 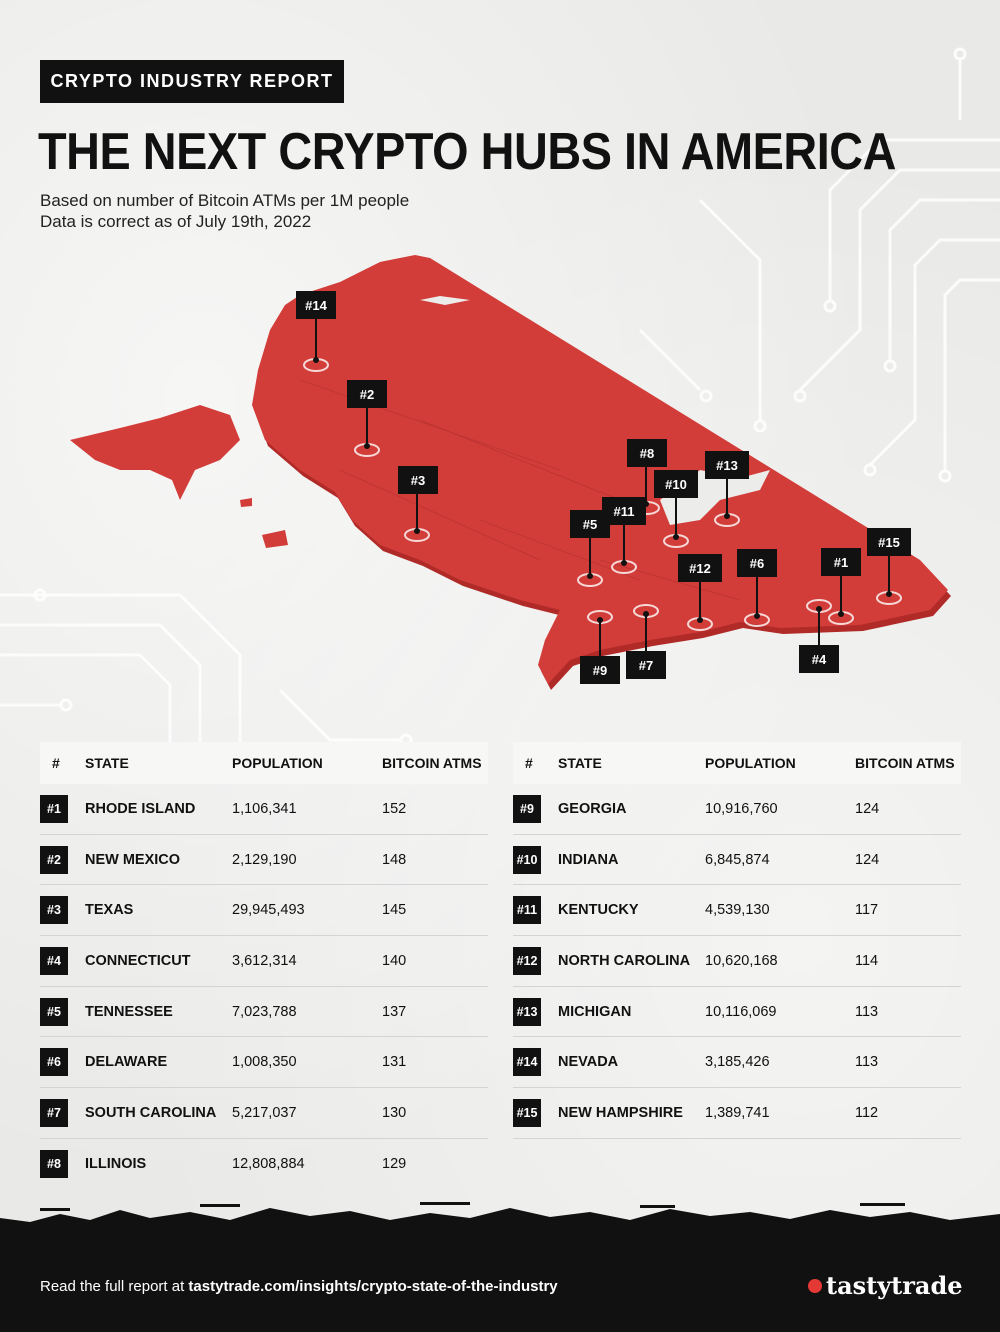 What do you see at coordinates (394, 859) in the screenshot?
I see `atm-count: 148` at bounding box center [394, 859].